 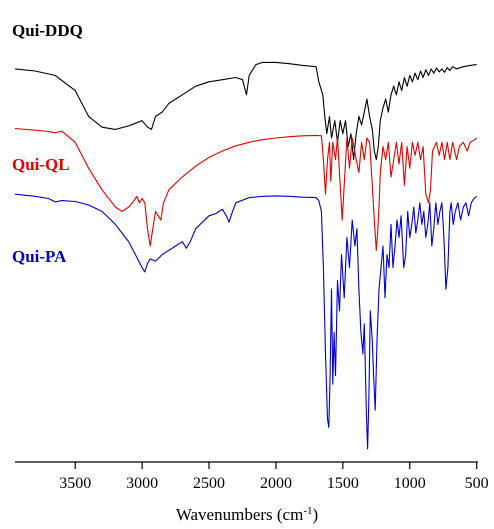 I want to click on x-tick-label-1000: 1000, so click(x=410, y=483).